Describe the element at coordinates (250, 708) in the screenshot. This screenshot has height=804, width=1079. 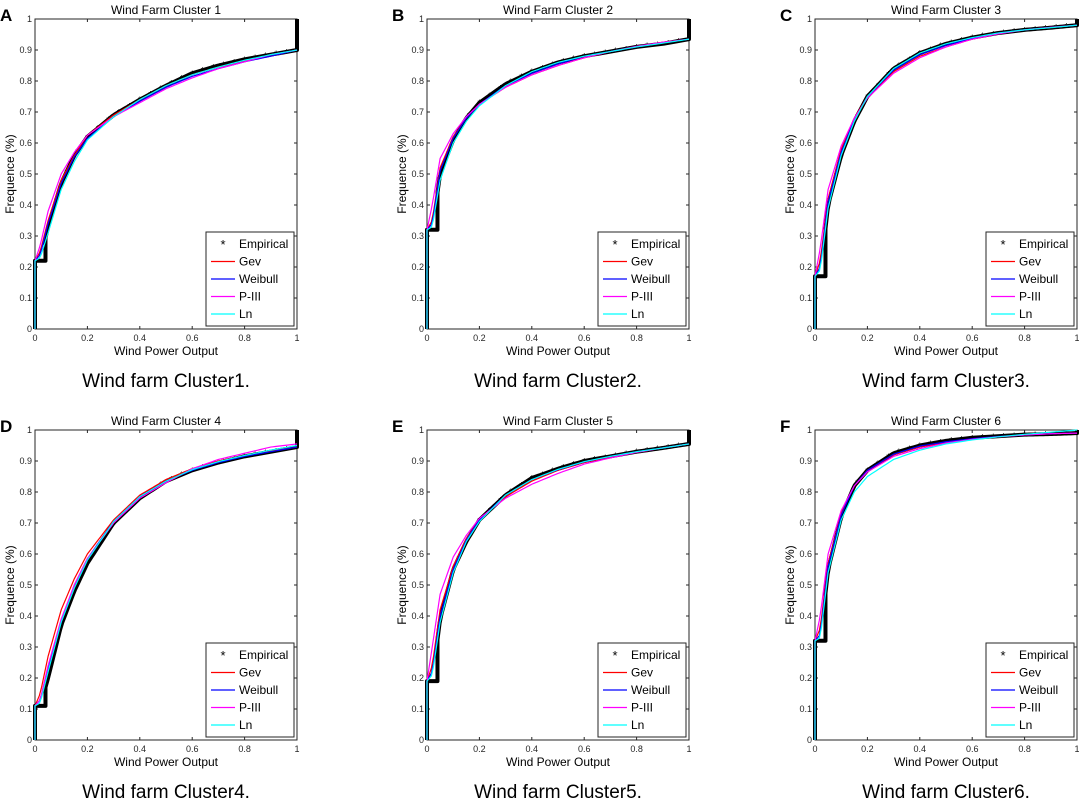
I see `legend-entry-label: P-III` at that location.